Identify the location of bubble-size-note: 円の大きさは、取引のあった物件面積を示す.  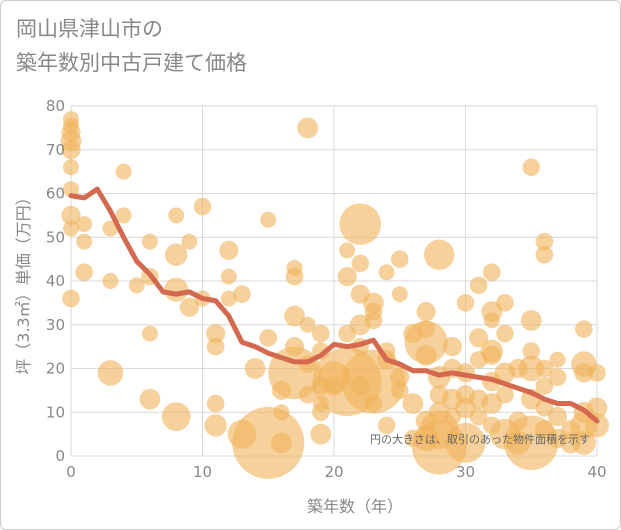
(480, 439).